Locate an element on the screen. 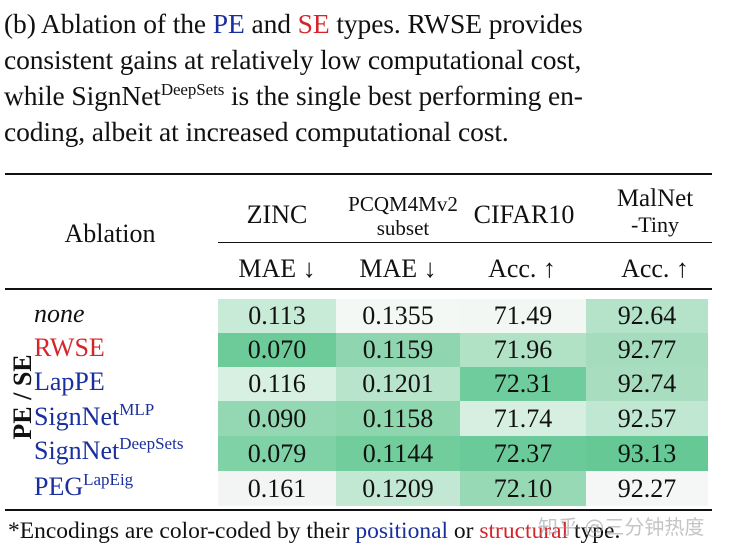 This screenshot has height=558, width=735. caption-se: SE is located at coordinates (313, 23).